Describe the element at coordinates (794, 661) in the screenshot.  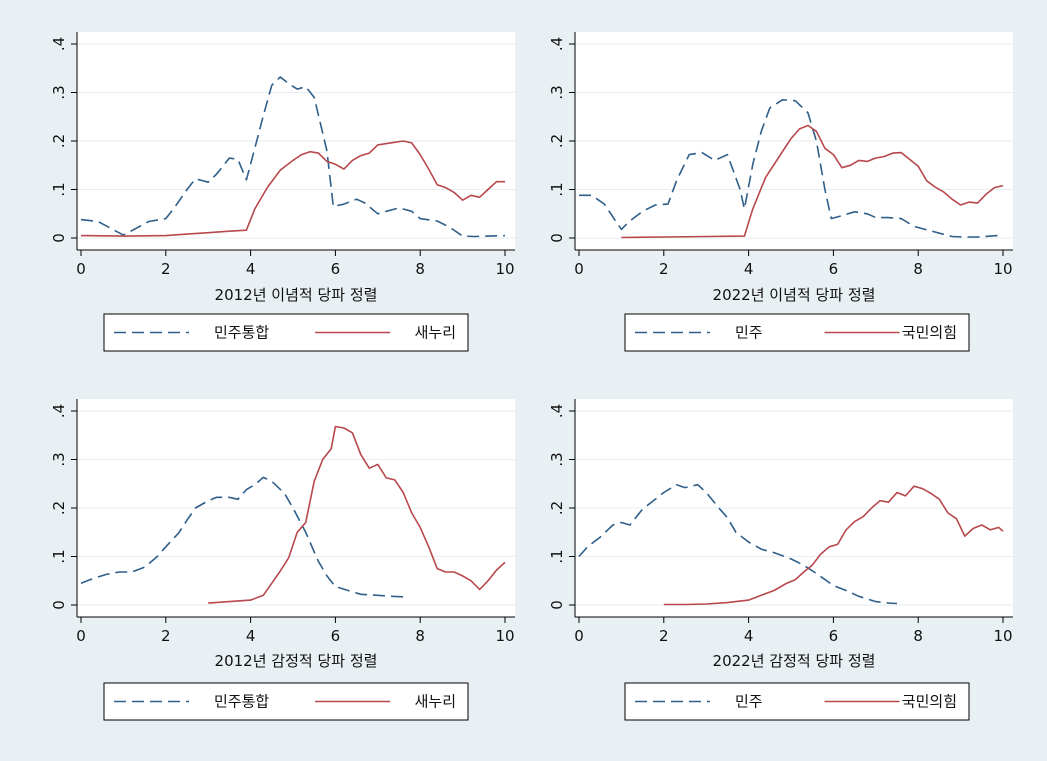
I see `x-axis-title: 2022년 감정적 당파 정렬` at that location.